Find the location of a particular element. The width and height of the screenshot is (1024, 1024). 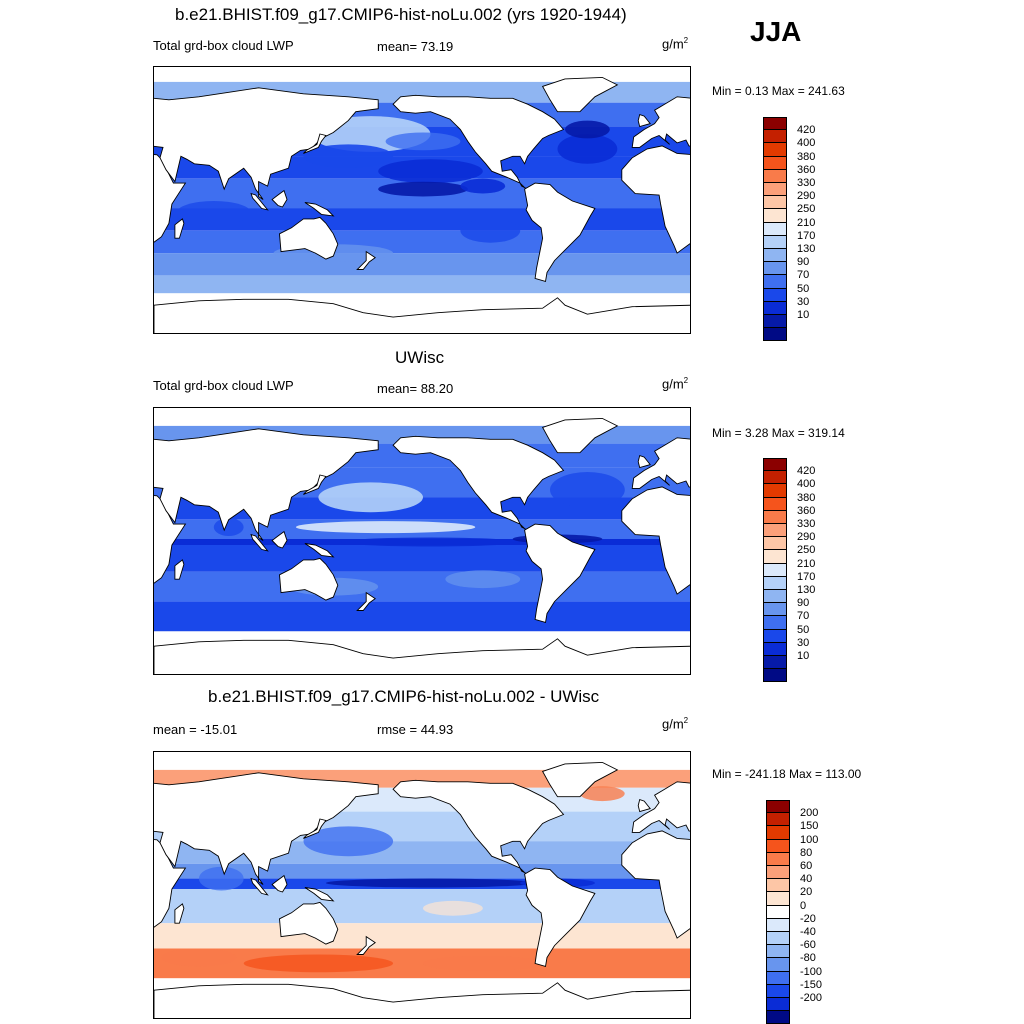

panel-2-land-uk-wrap is located at coordinates (644, 462).